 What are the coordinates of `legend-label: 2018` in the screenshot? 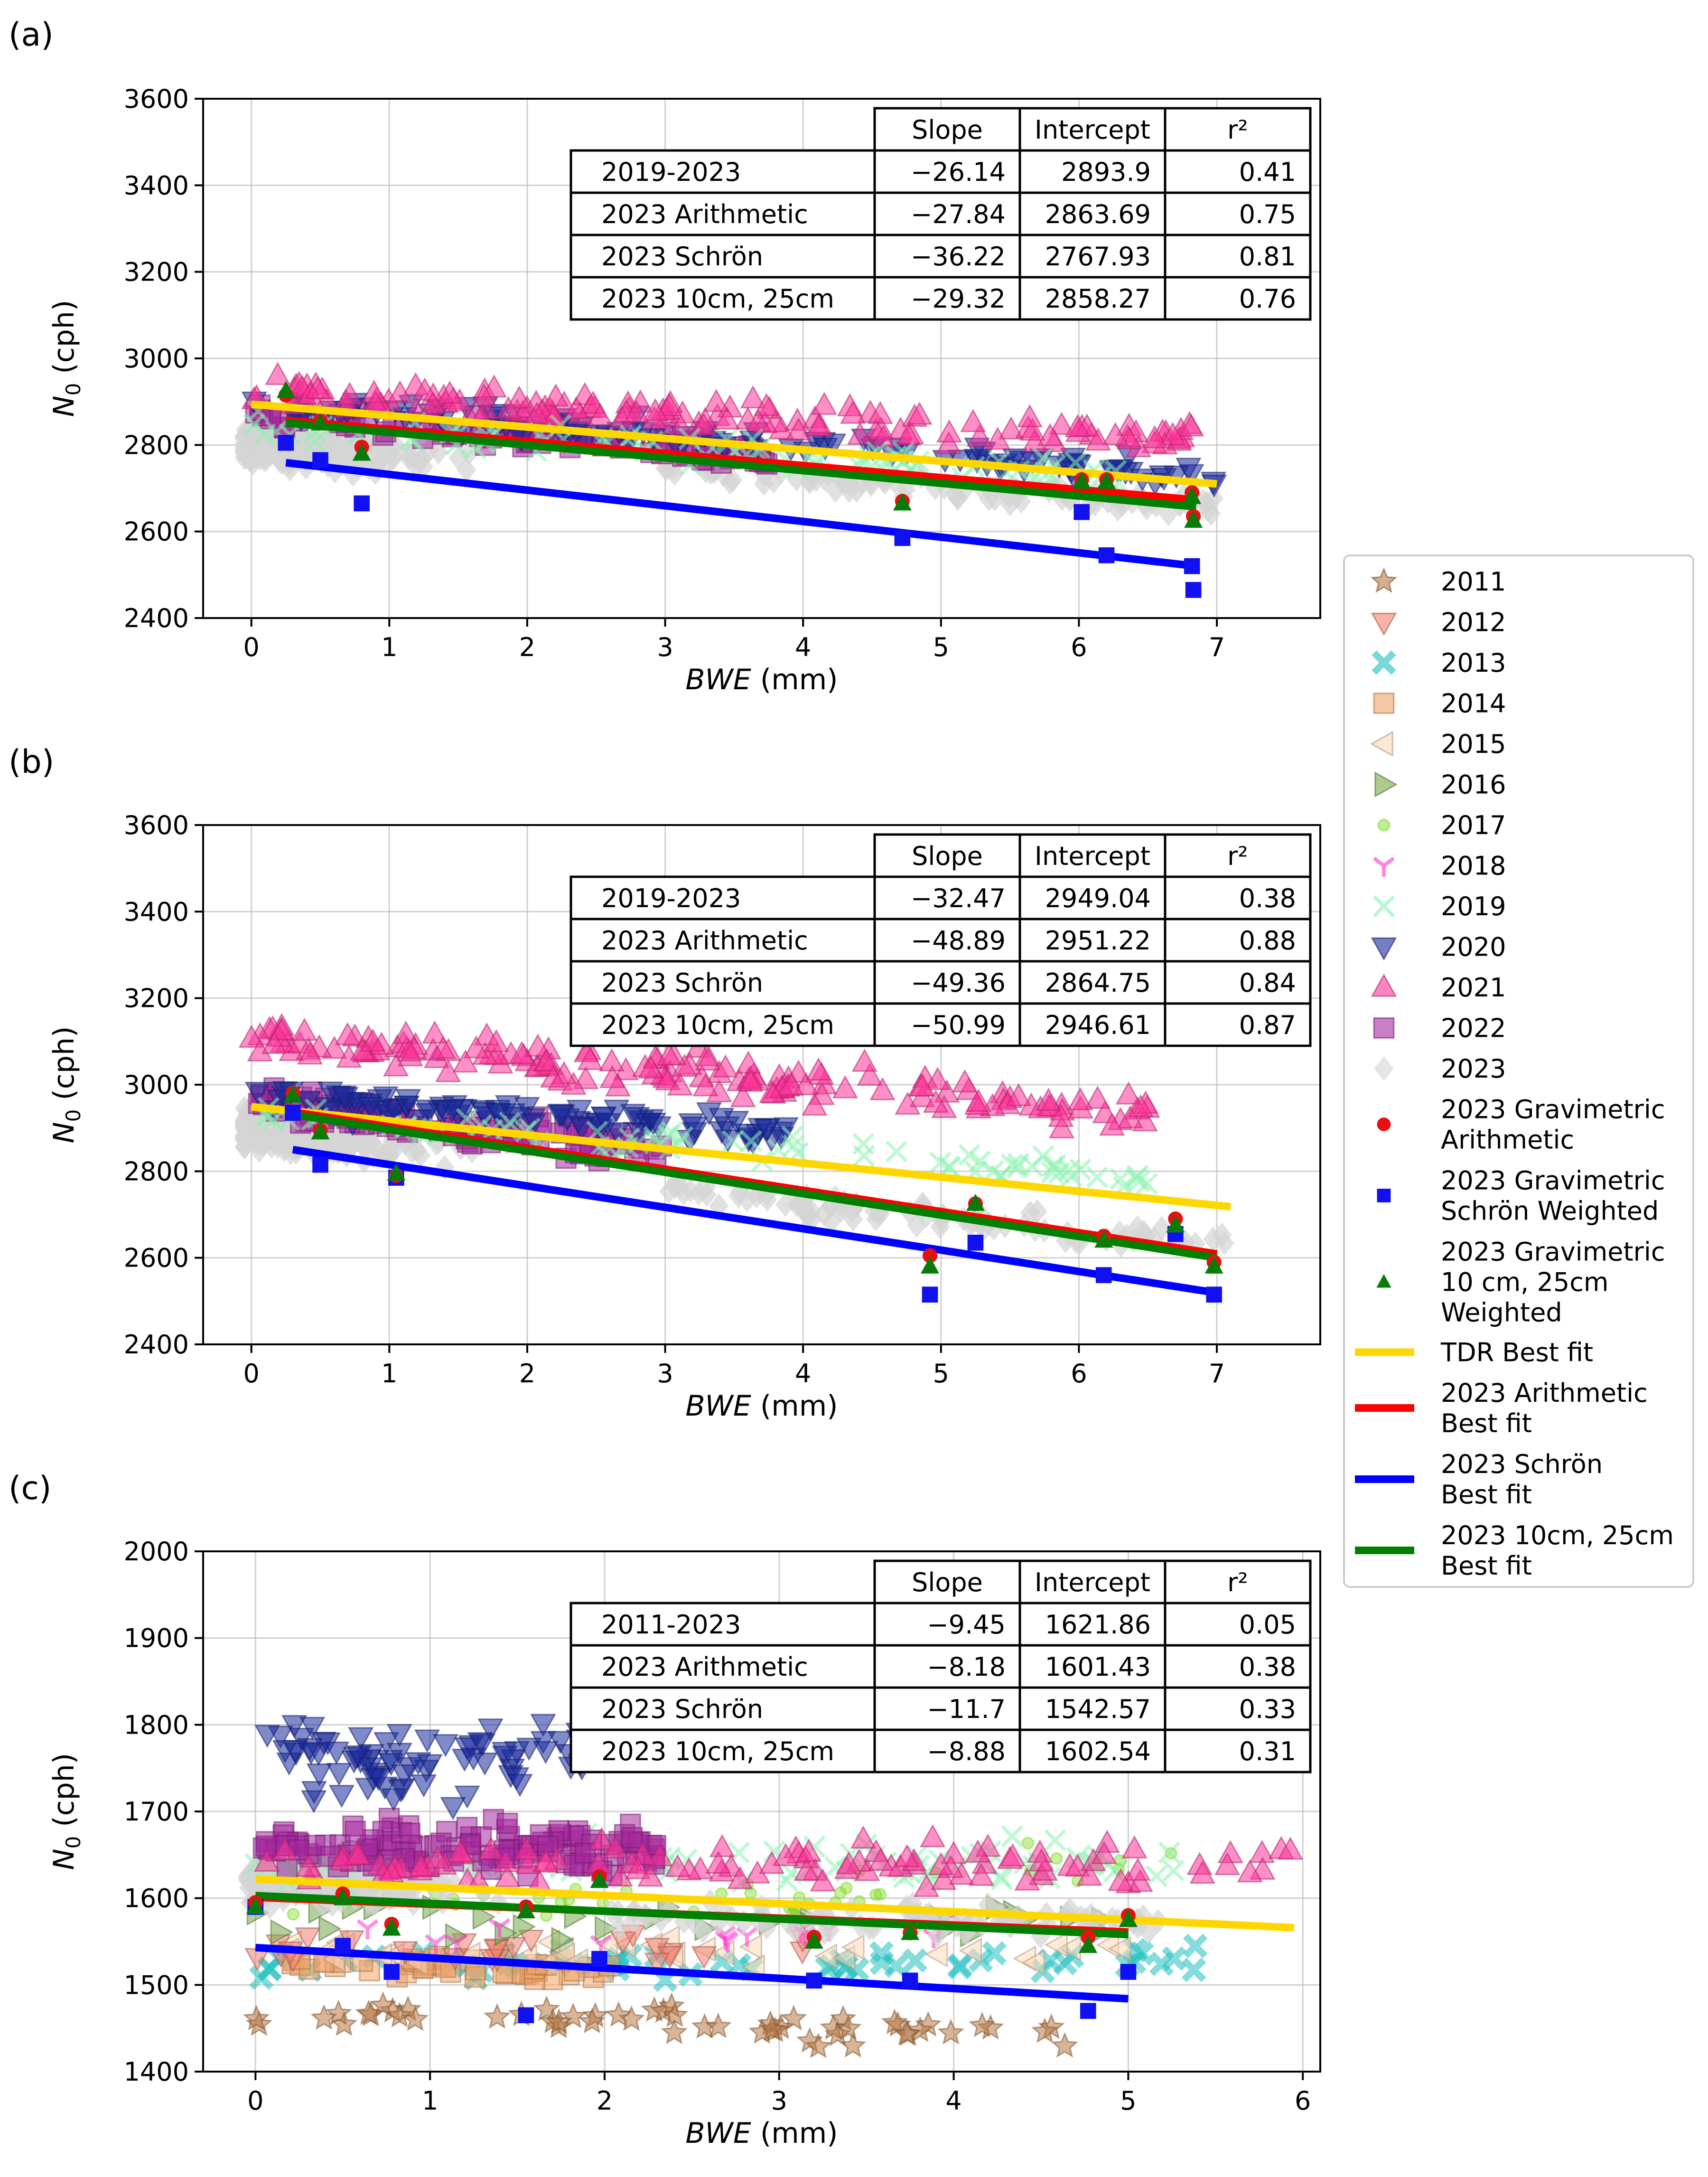 It's located at (1473, 866).